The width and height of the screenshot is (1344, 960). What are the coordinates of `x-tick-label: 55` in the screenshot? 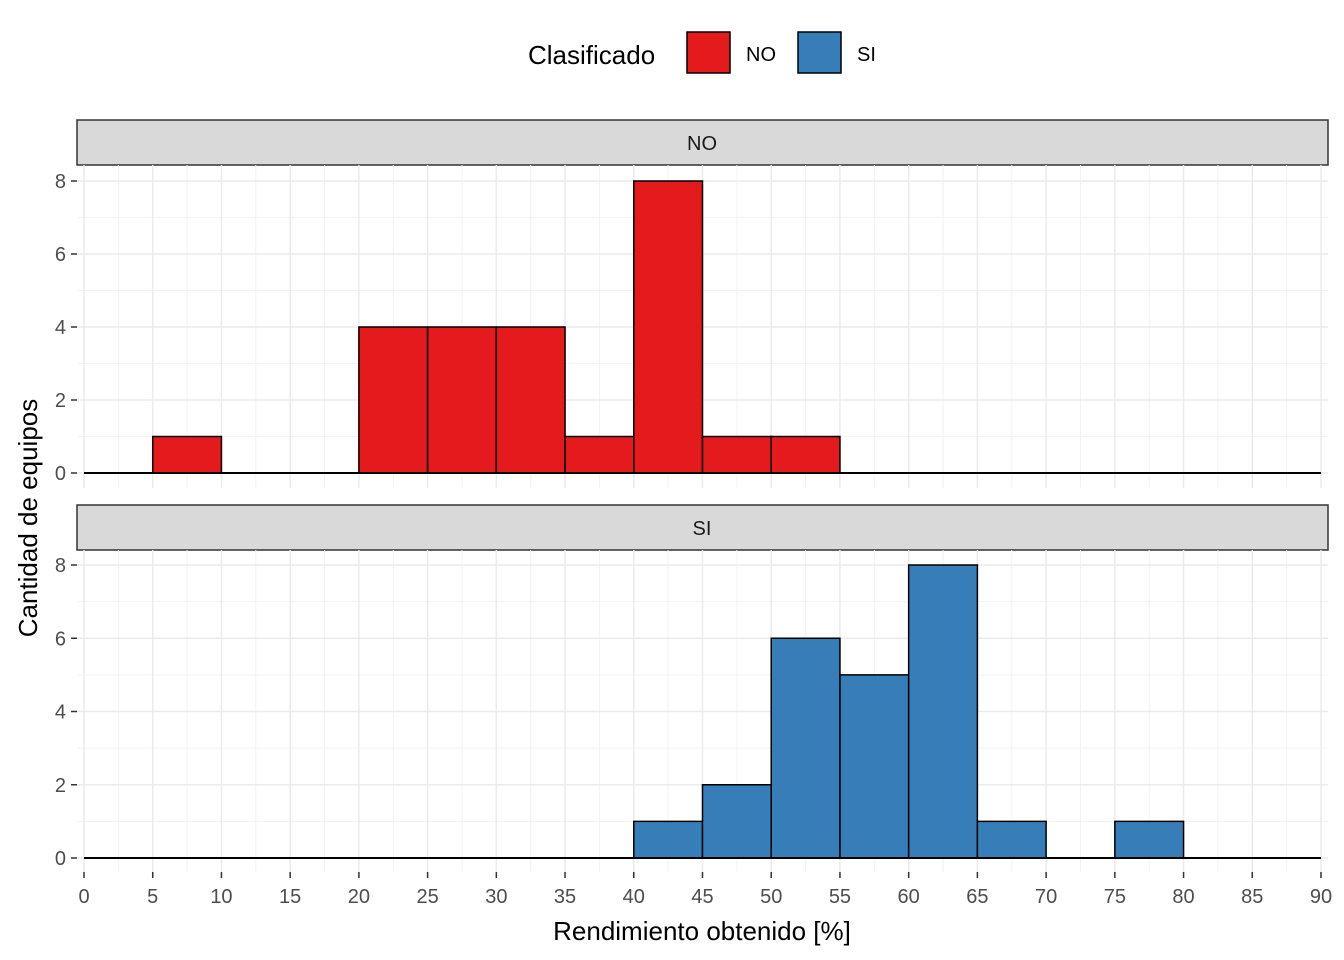 It's located at (840, 897).